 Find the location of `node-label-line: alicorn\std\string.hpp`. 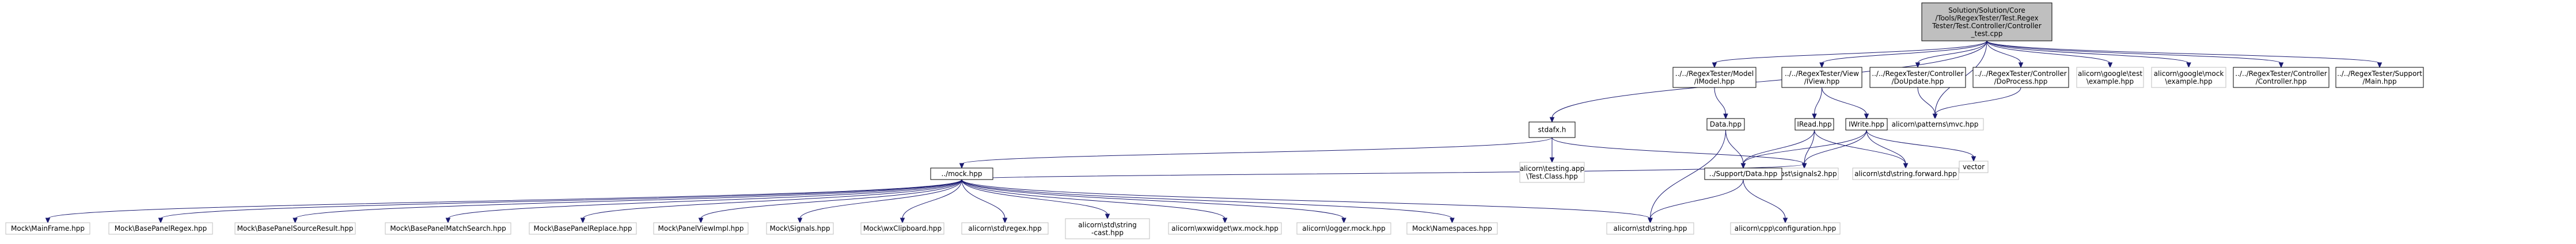

node-label-line: alicorn\std\string.hpp is located at coordinates (1650, 228).